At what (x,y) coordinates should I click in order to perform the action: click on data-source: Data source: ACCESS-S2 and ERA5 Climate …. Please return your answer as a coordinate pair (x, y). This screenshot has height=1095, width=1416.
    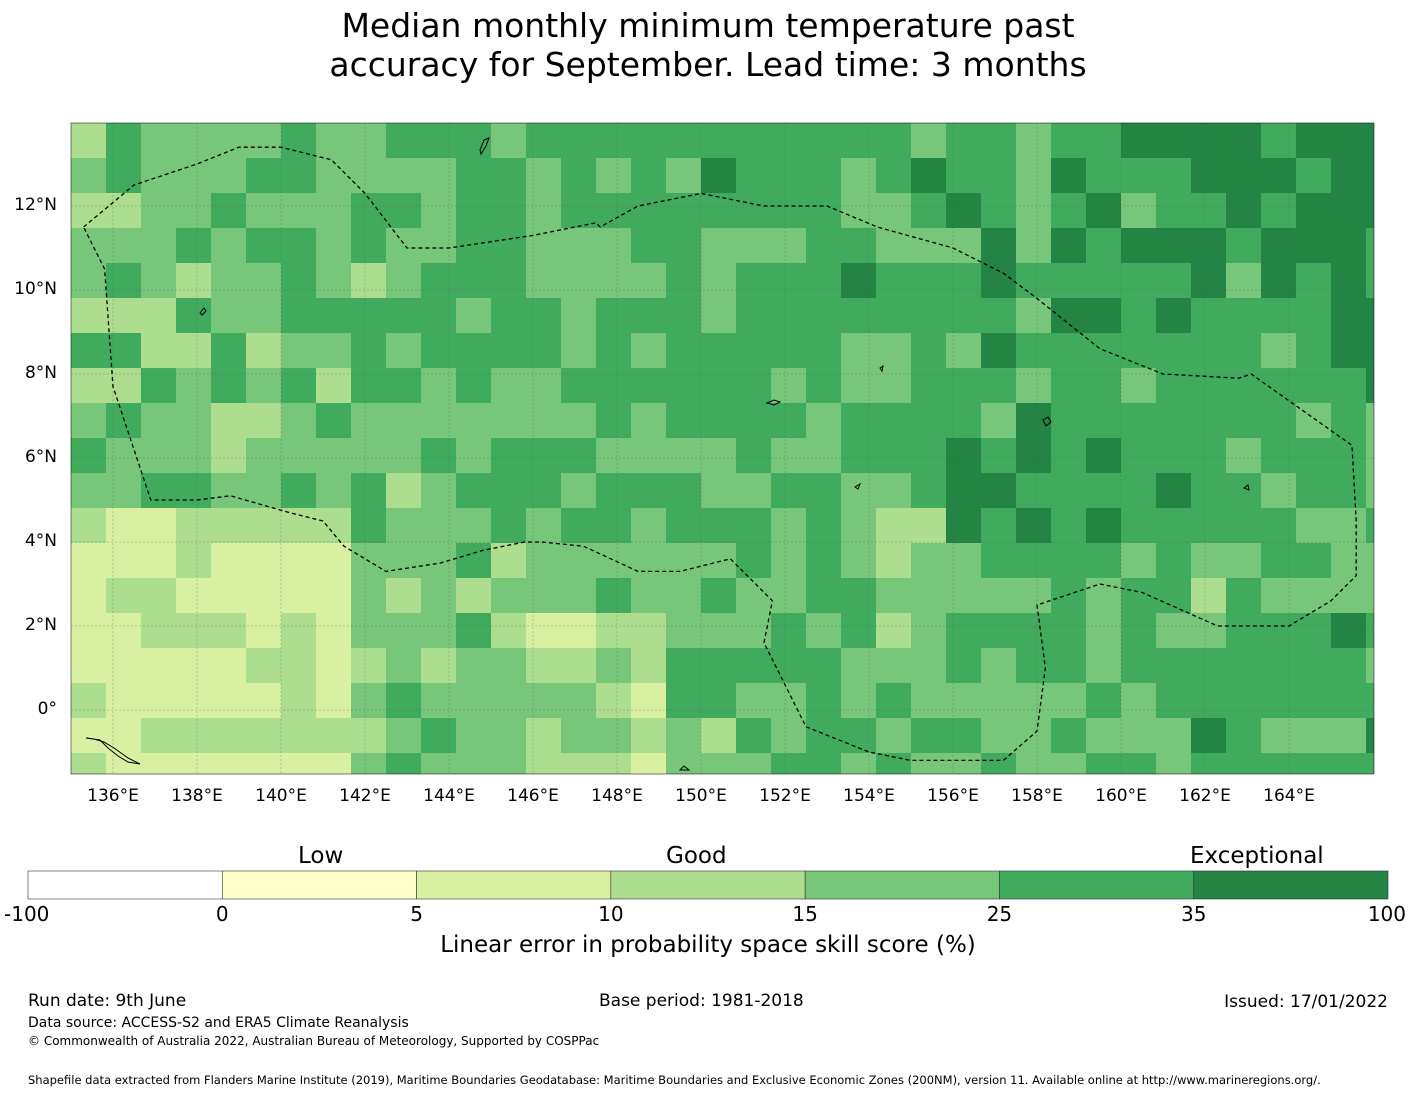
    Looking at the image, I should click on (218, 1023).